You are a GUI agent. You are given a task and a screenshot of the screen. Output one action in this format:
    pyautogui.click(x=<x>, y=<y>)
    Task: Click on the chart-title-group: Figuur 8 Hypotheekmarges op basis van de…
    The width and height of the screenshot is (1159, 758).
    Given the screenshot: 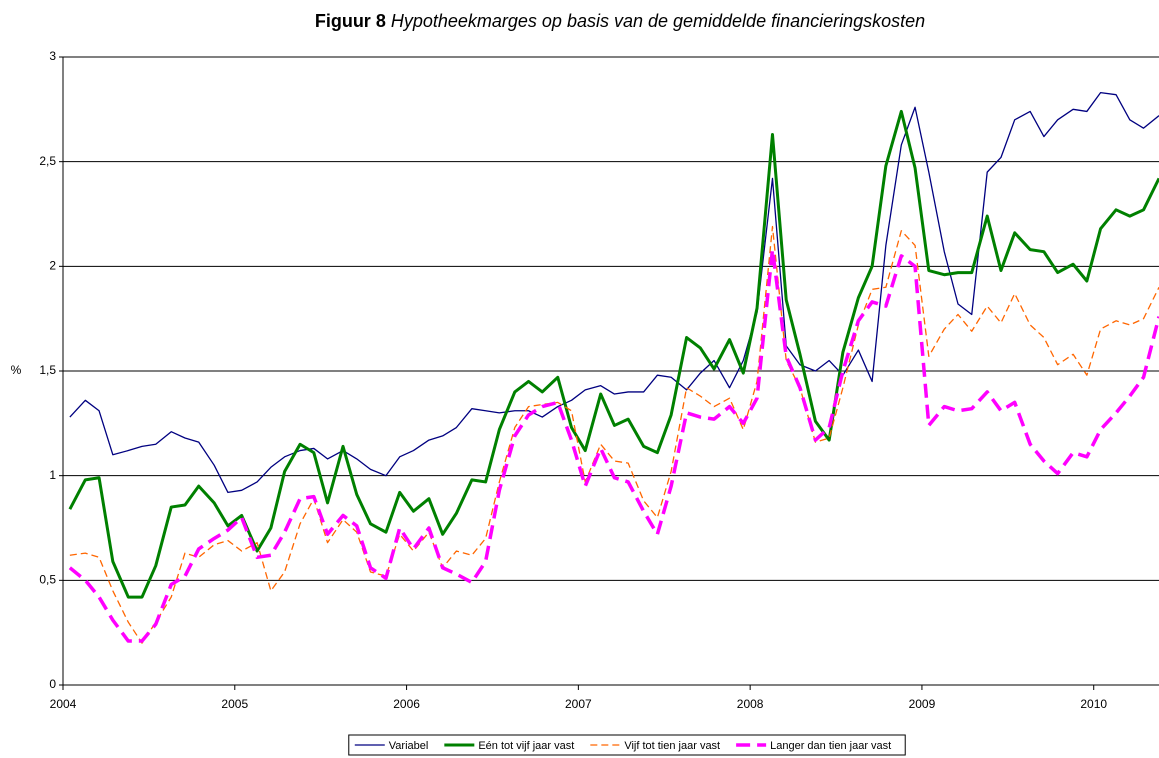 What is the action you would take?
    pyautogui.click(x=620, y=21)
    